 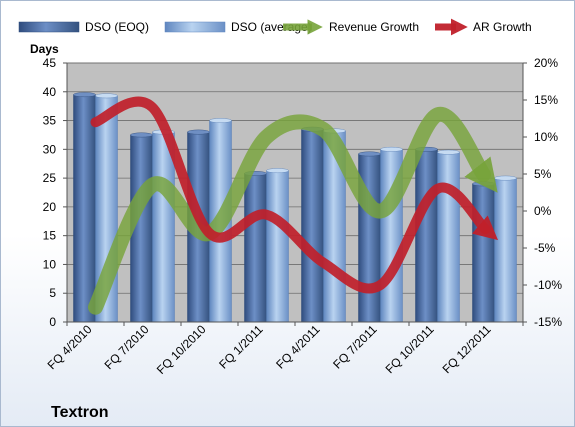 I want to click on legend-label-revenue-growth: Revenue Growth, so click(x=374, y=27).